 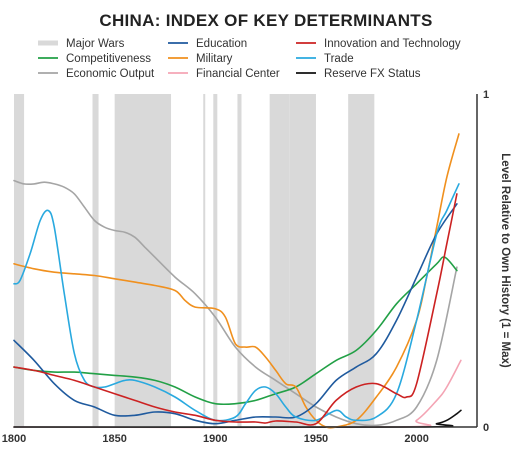 I want to click on legend-item-trade: Trade, so click(x=325, y=59).